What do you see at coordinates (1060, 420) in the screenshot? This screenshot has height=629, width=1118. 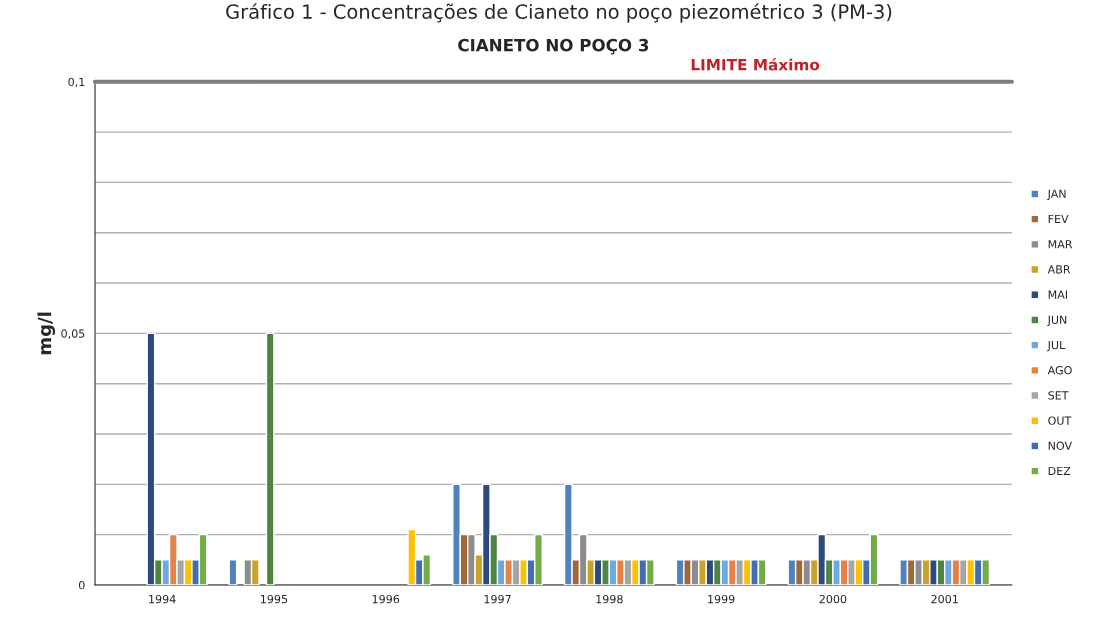 I see `legend-label: OUT` at bounding box center [1060, 420].